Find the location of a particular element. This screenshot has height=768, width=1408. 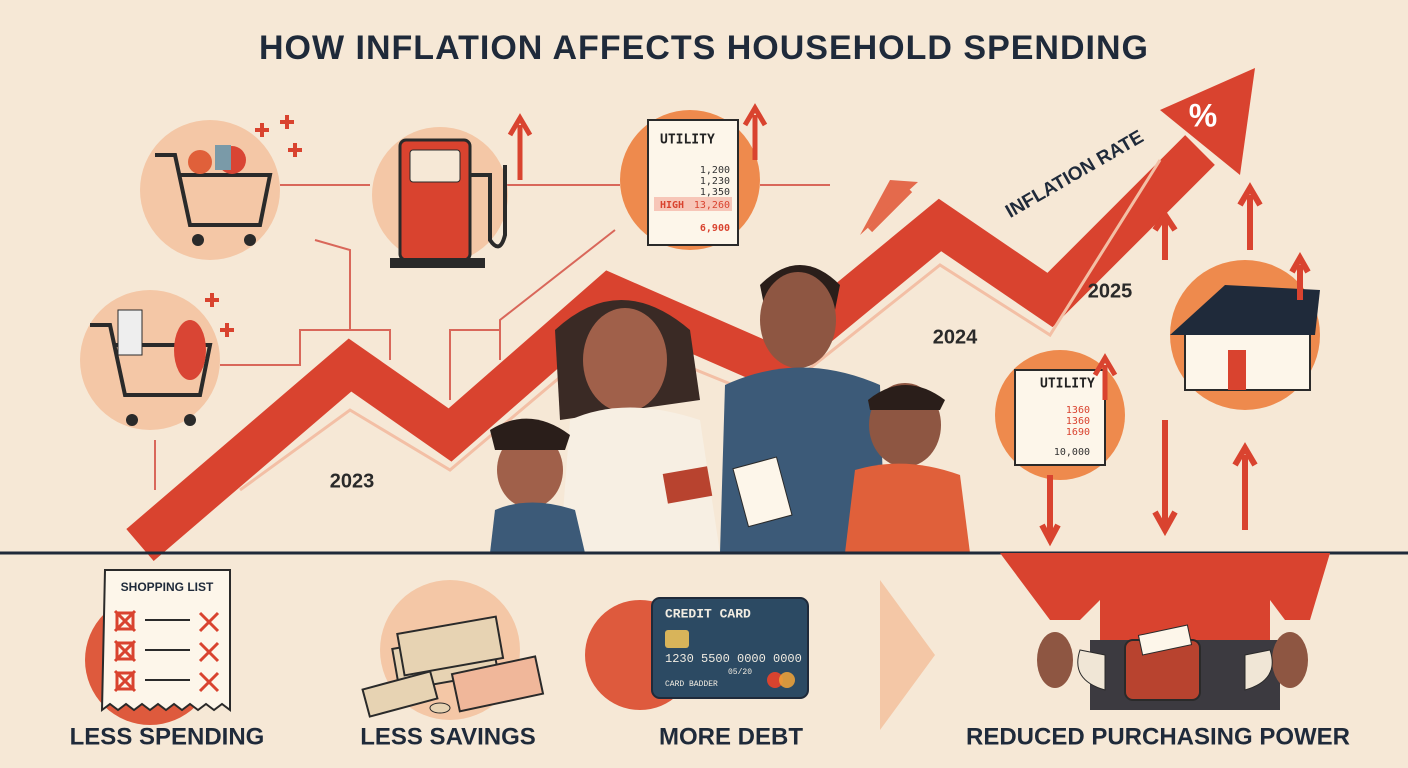

family-illustration is located at coordinates (730, 409).